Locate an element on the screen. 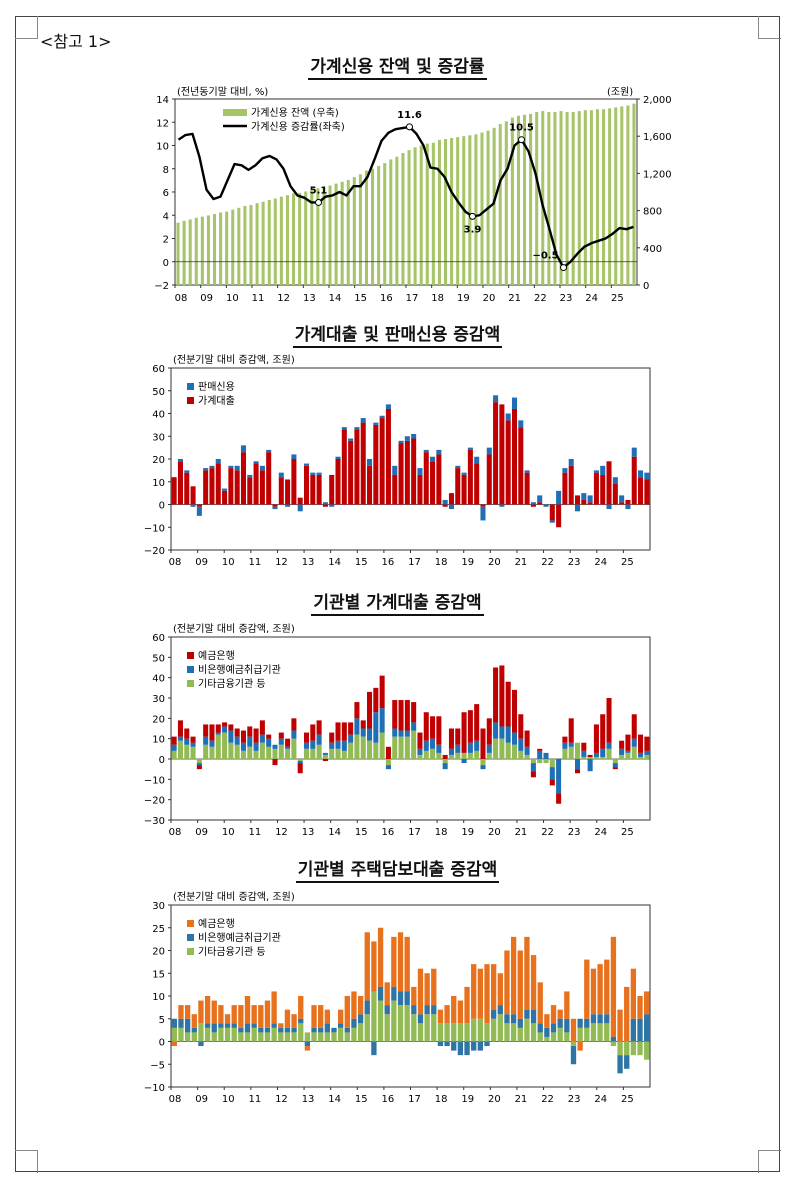 The image size is (795, 1187). y-right-tick-label: 1,600 is located at coordinates (657, 137).